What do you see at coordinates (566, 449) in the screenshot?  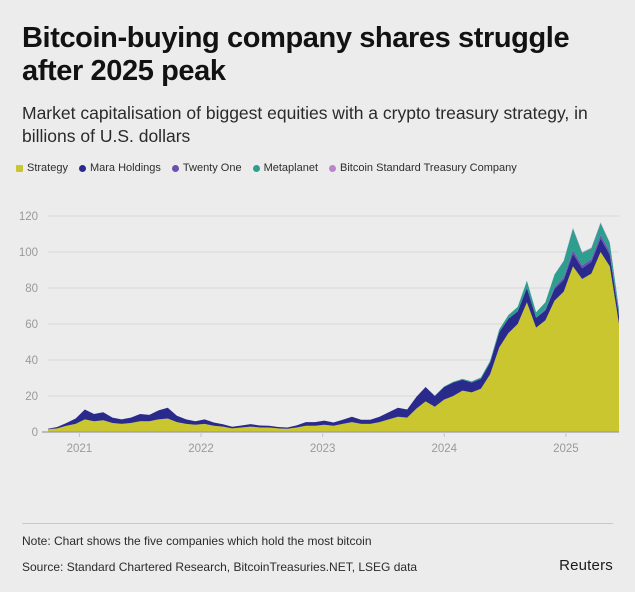 I see `x-axis-tick-label: 2025` at bounding box center [566, 449].